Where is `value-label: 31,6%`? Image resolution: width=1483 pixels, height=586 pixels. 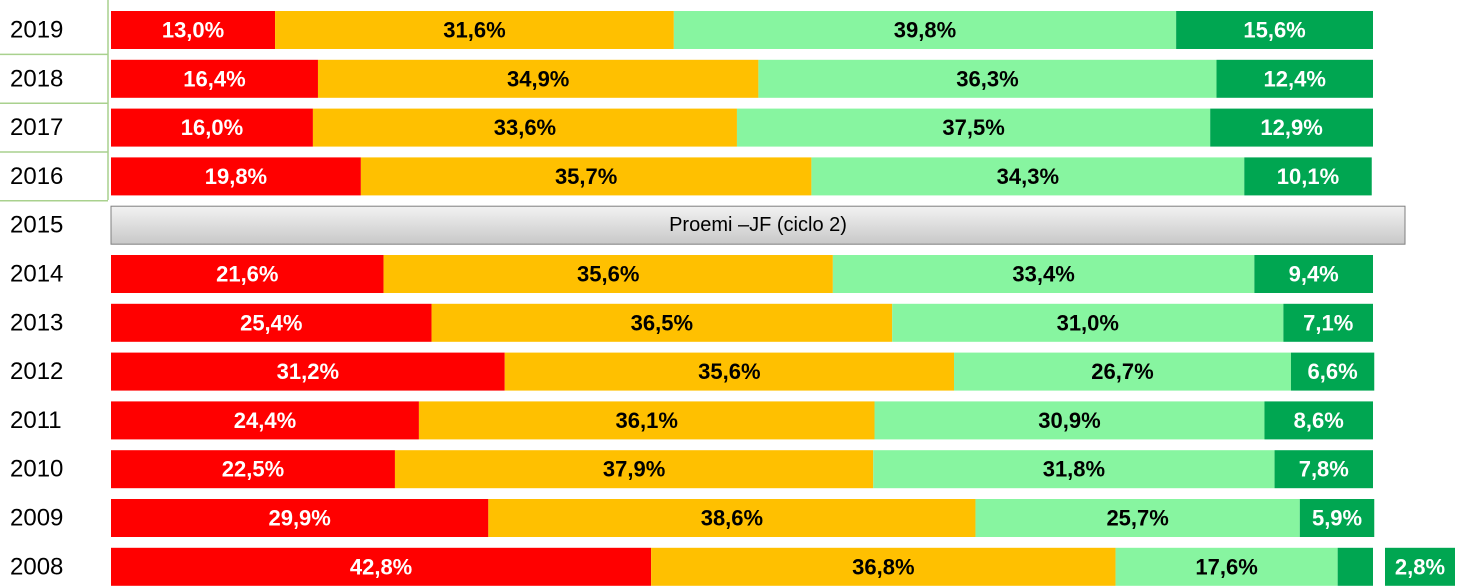 value-label: 31,6% is located at coordinates (474, 30).